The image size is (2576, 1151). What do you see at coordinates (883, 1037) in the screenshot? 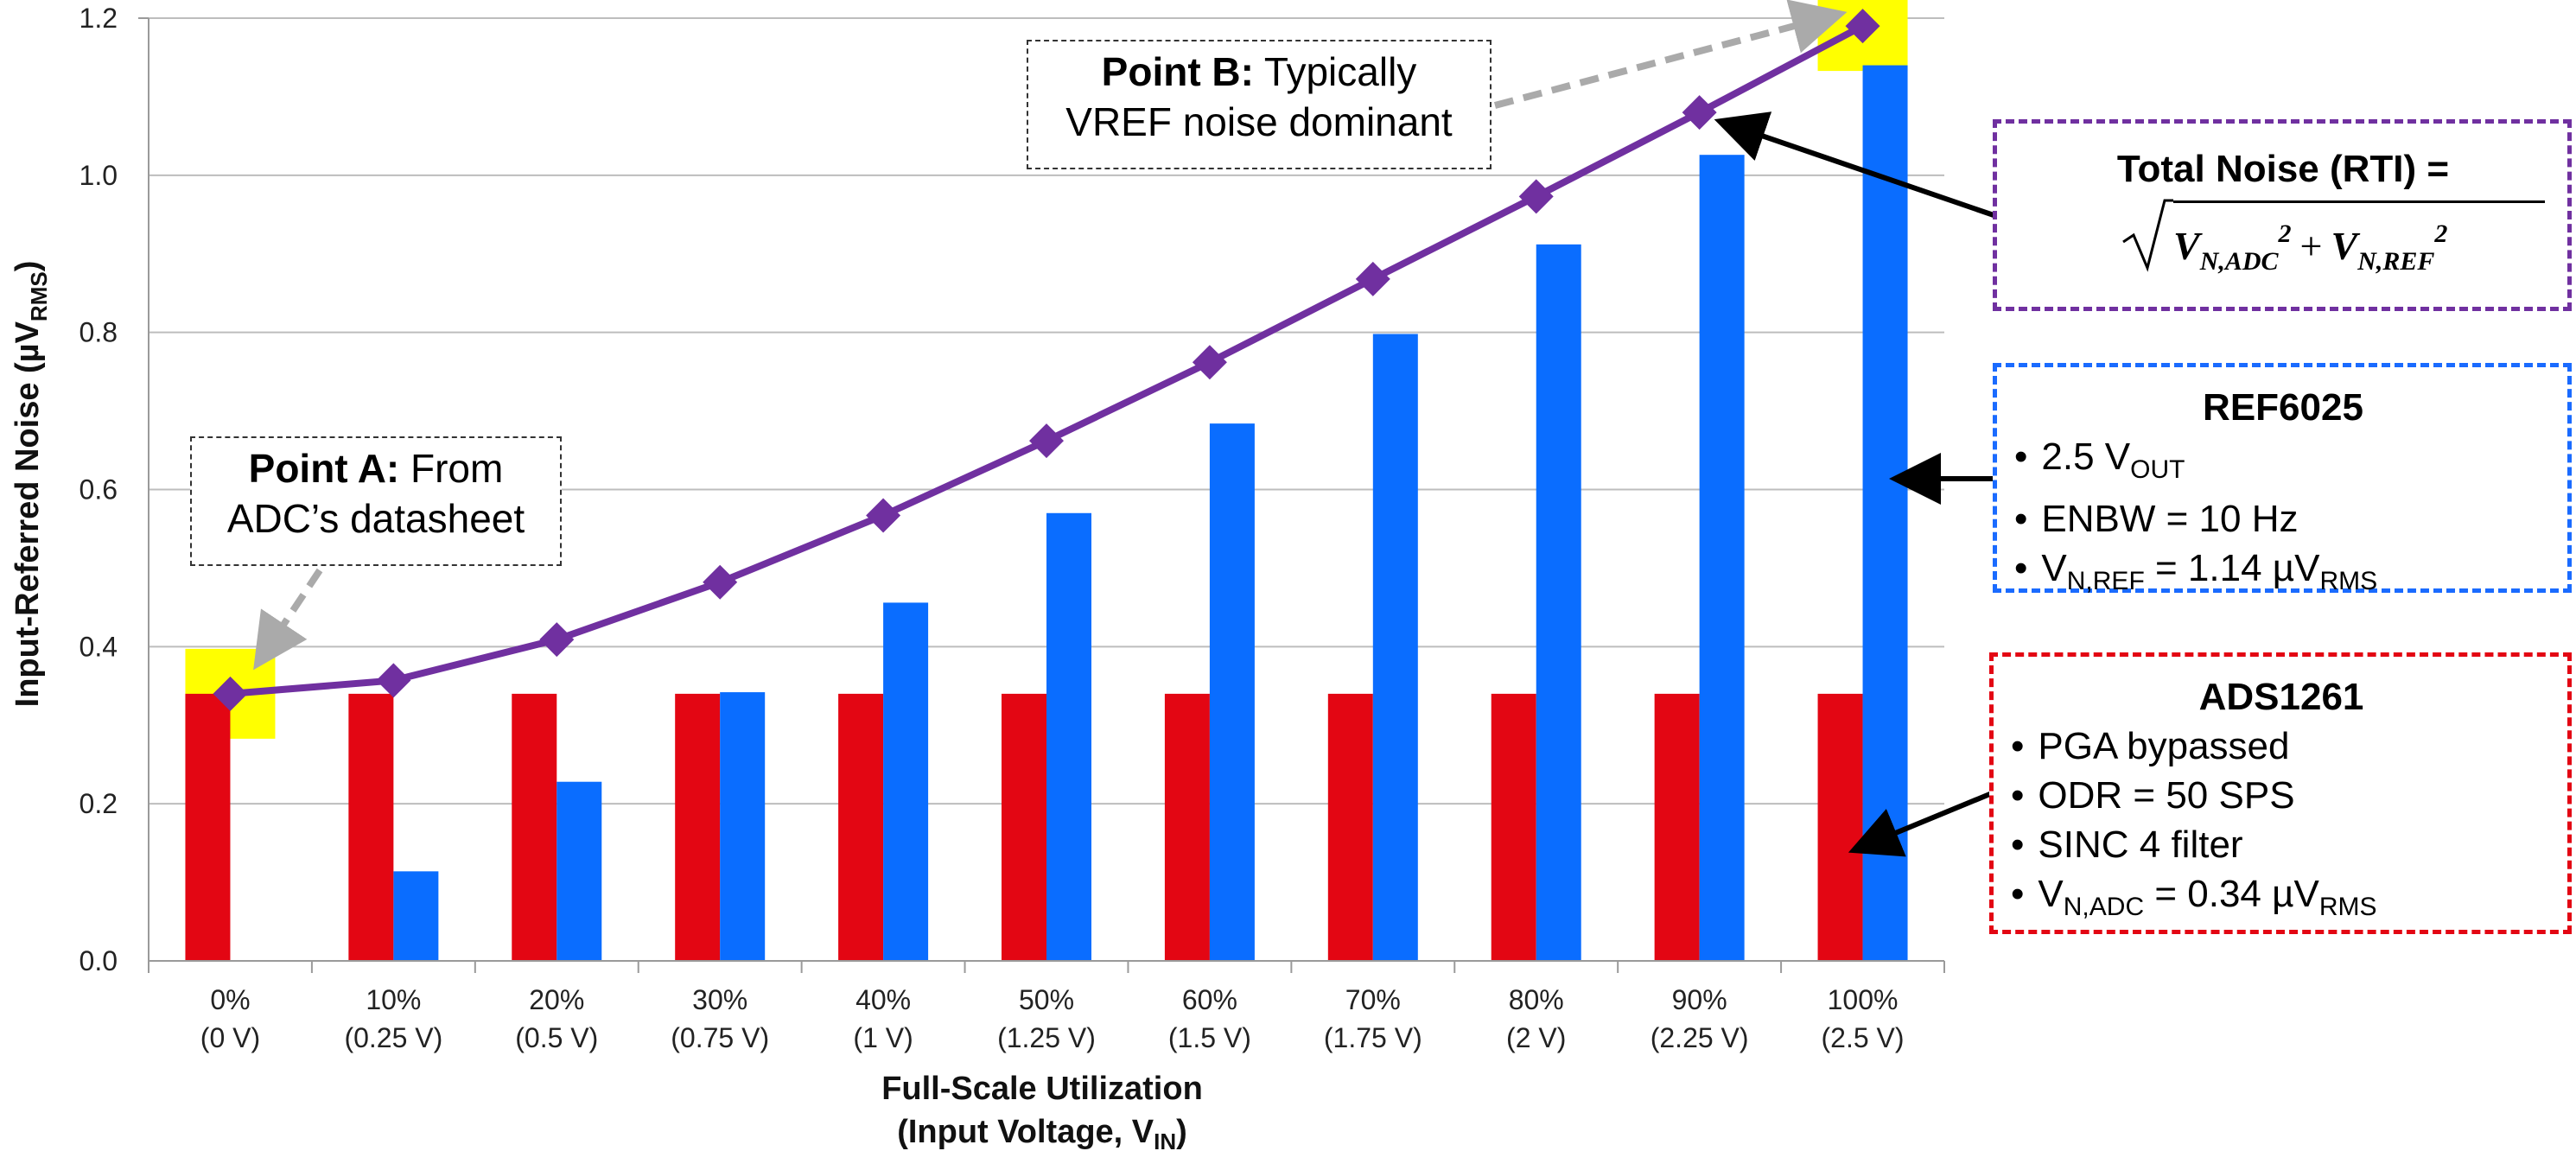
I see `x-tick-sublabel: (1 V)` at bounding box center [883, 1037].